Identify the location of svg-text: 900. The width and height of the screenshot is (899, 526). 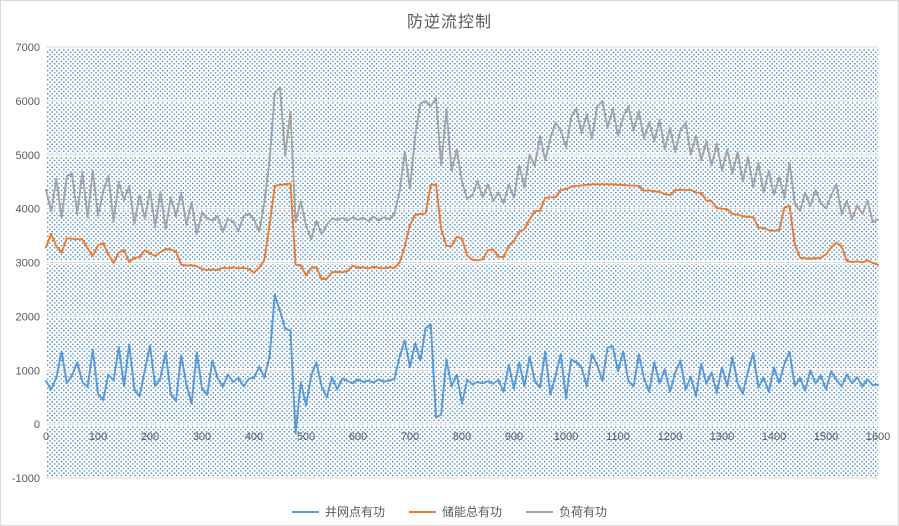
(514, 437).